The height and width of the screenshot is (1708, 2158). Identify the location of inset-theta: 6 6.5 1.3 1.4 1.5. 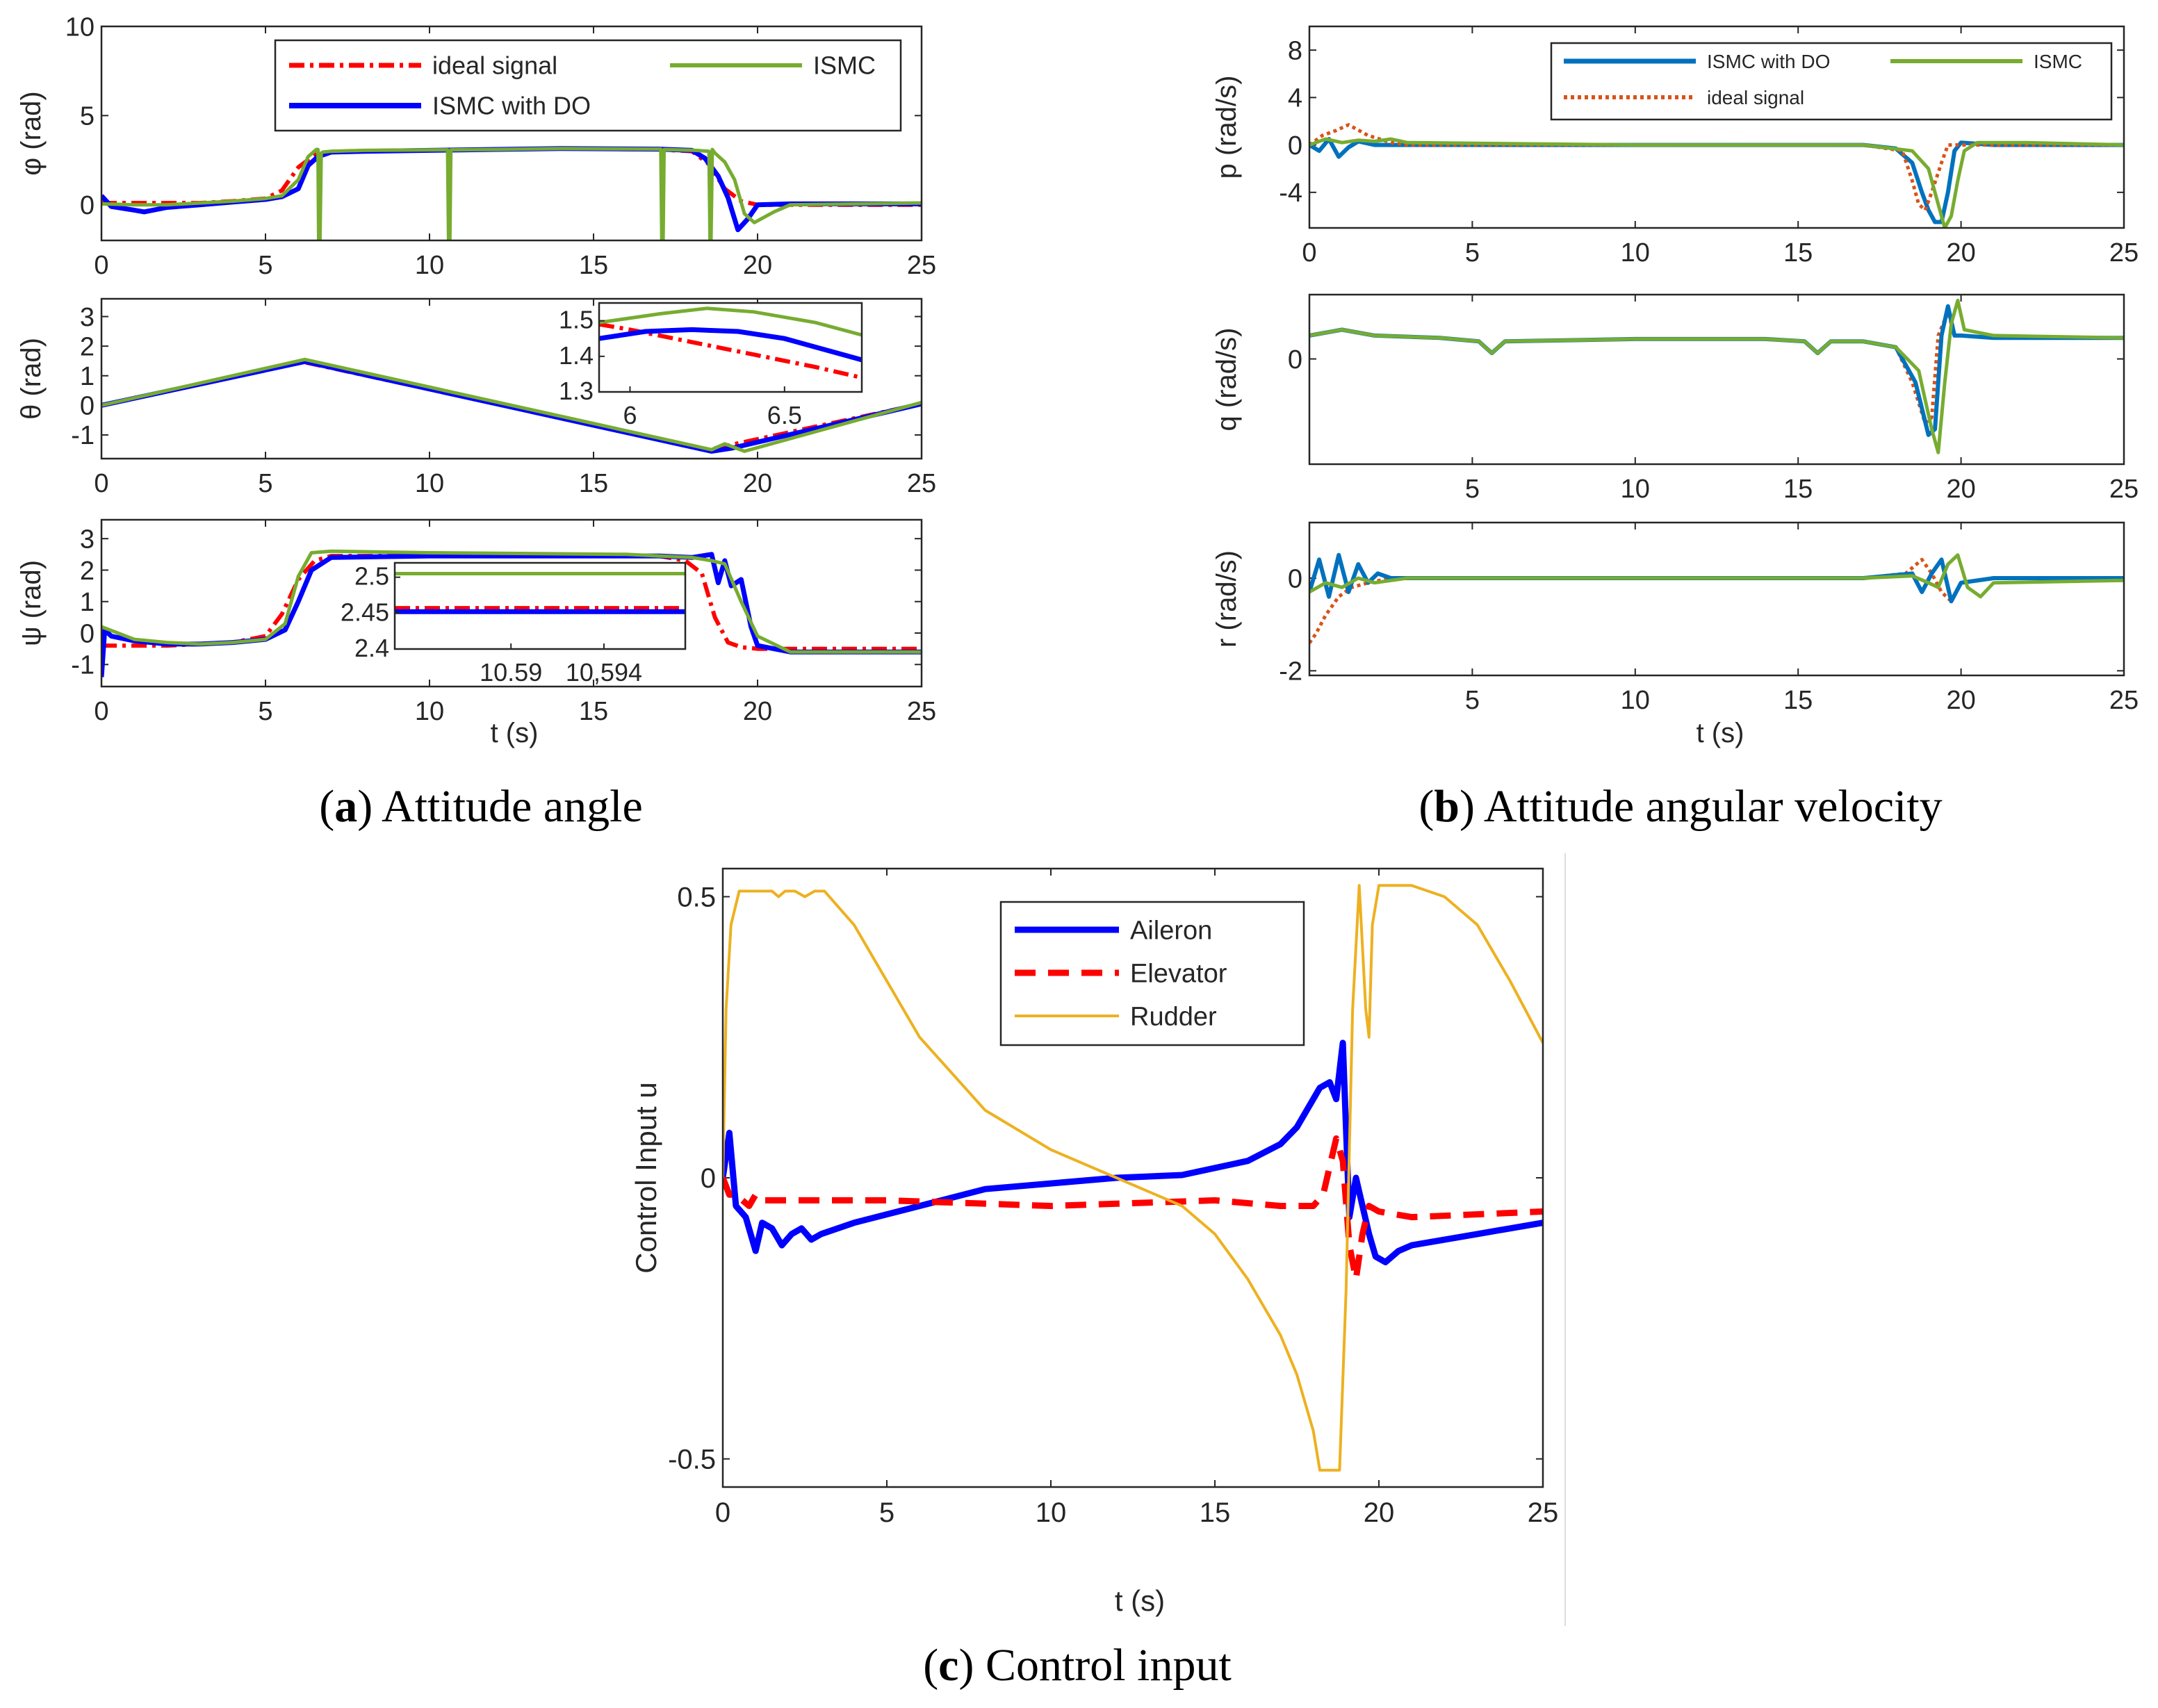
(711, 365).